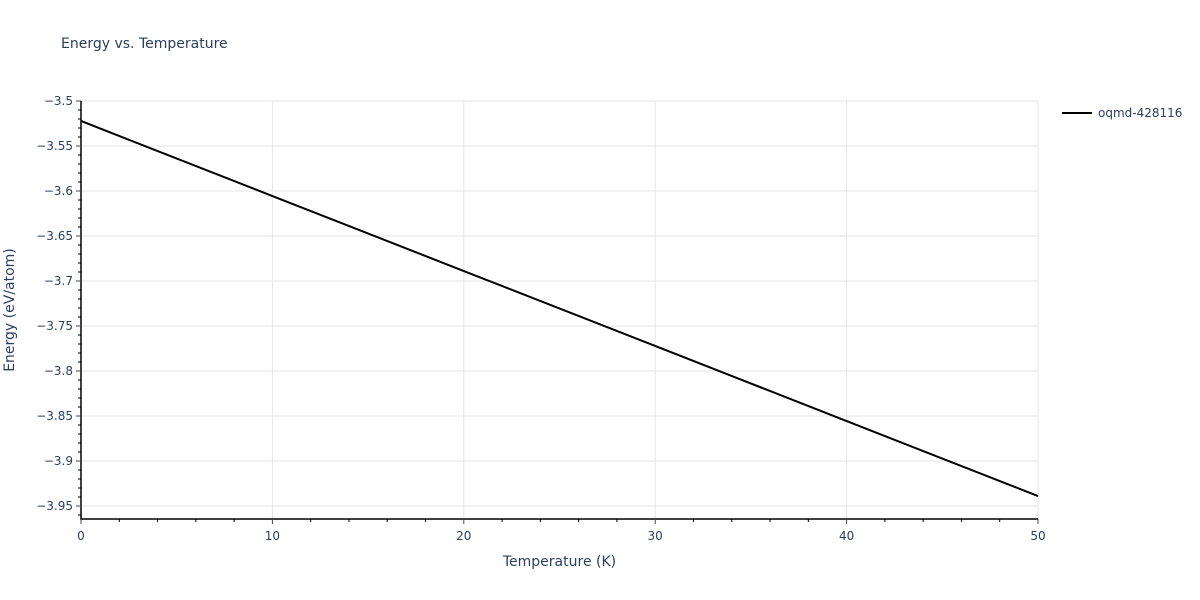 This screenshot has height=600, width=1200. Describe the element at coordinates (58, 461) in the screenshot. I see `y-tick-label: −3.9` at that location.